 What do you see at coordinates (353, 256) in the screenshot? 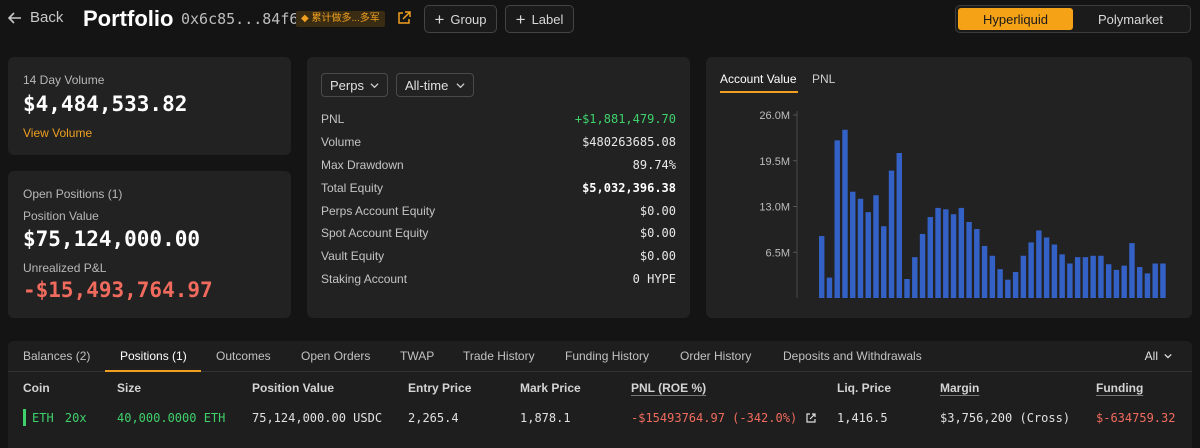
I see `stat-key: Vault Equity` at bounding box center [353, 256].